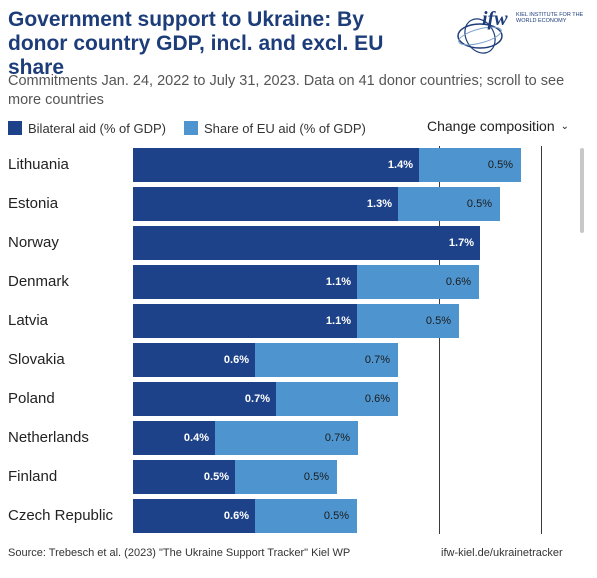  I want to click on bar-row: Latvia 1.1% 0.5%, so click(298, 321).